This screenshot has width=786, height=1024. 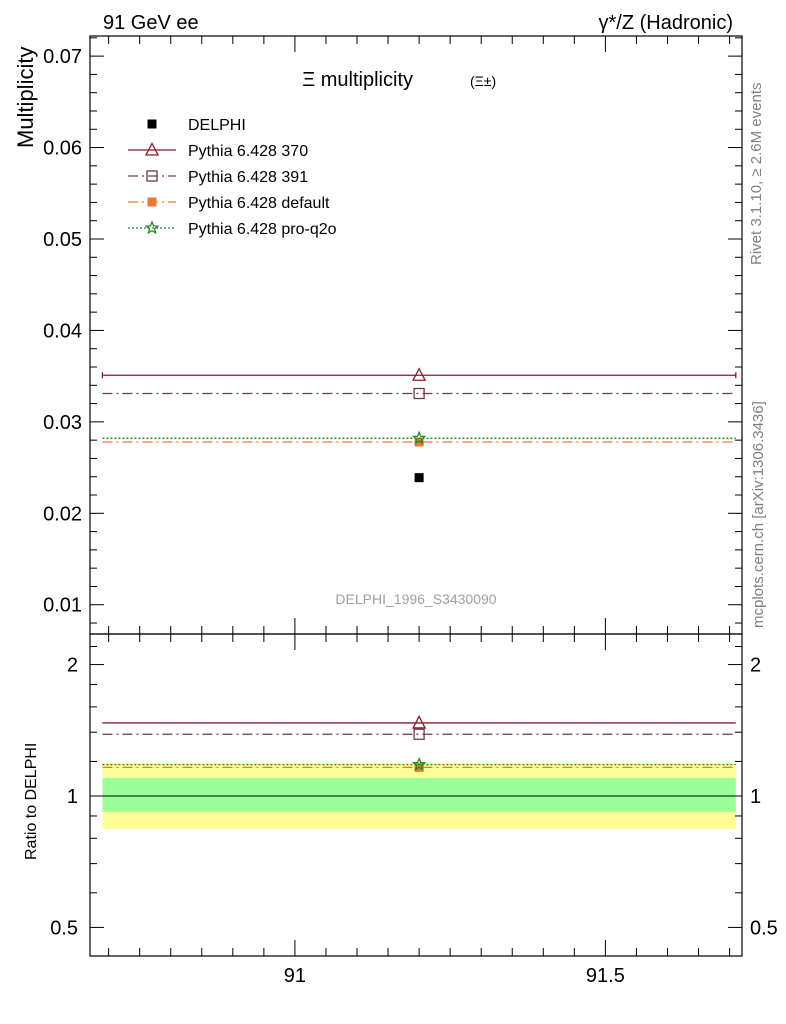 I want to click on chart-title-suffix: (Ξ±), so click(x=483, y=81).